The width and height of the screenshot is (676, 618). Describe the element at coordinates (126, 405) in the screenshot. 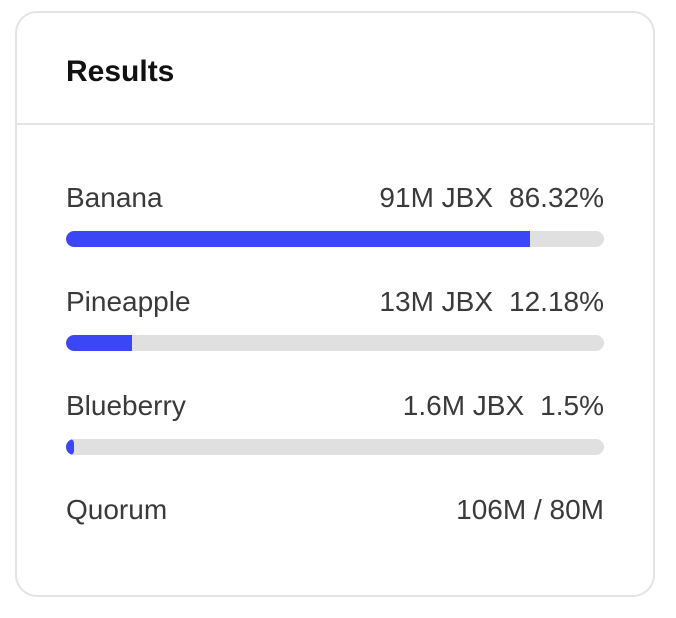

I see `option-label: Blueberry` at that location.